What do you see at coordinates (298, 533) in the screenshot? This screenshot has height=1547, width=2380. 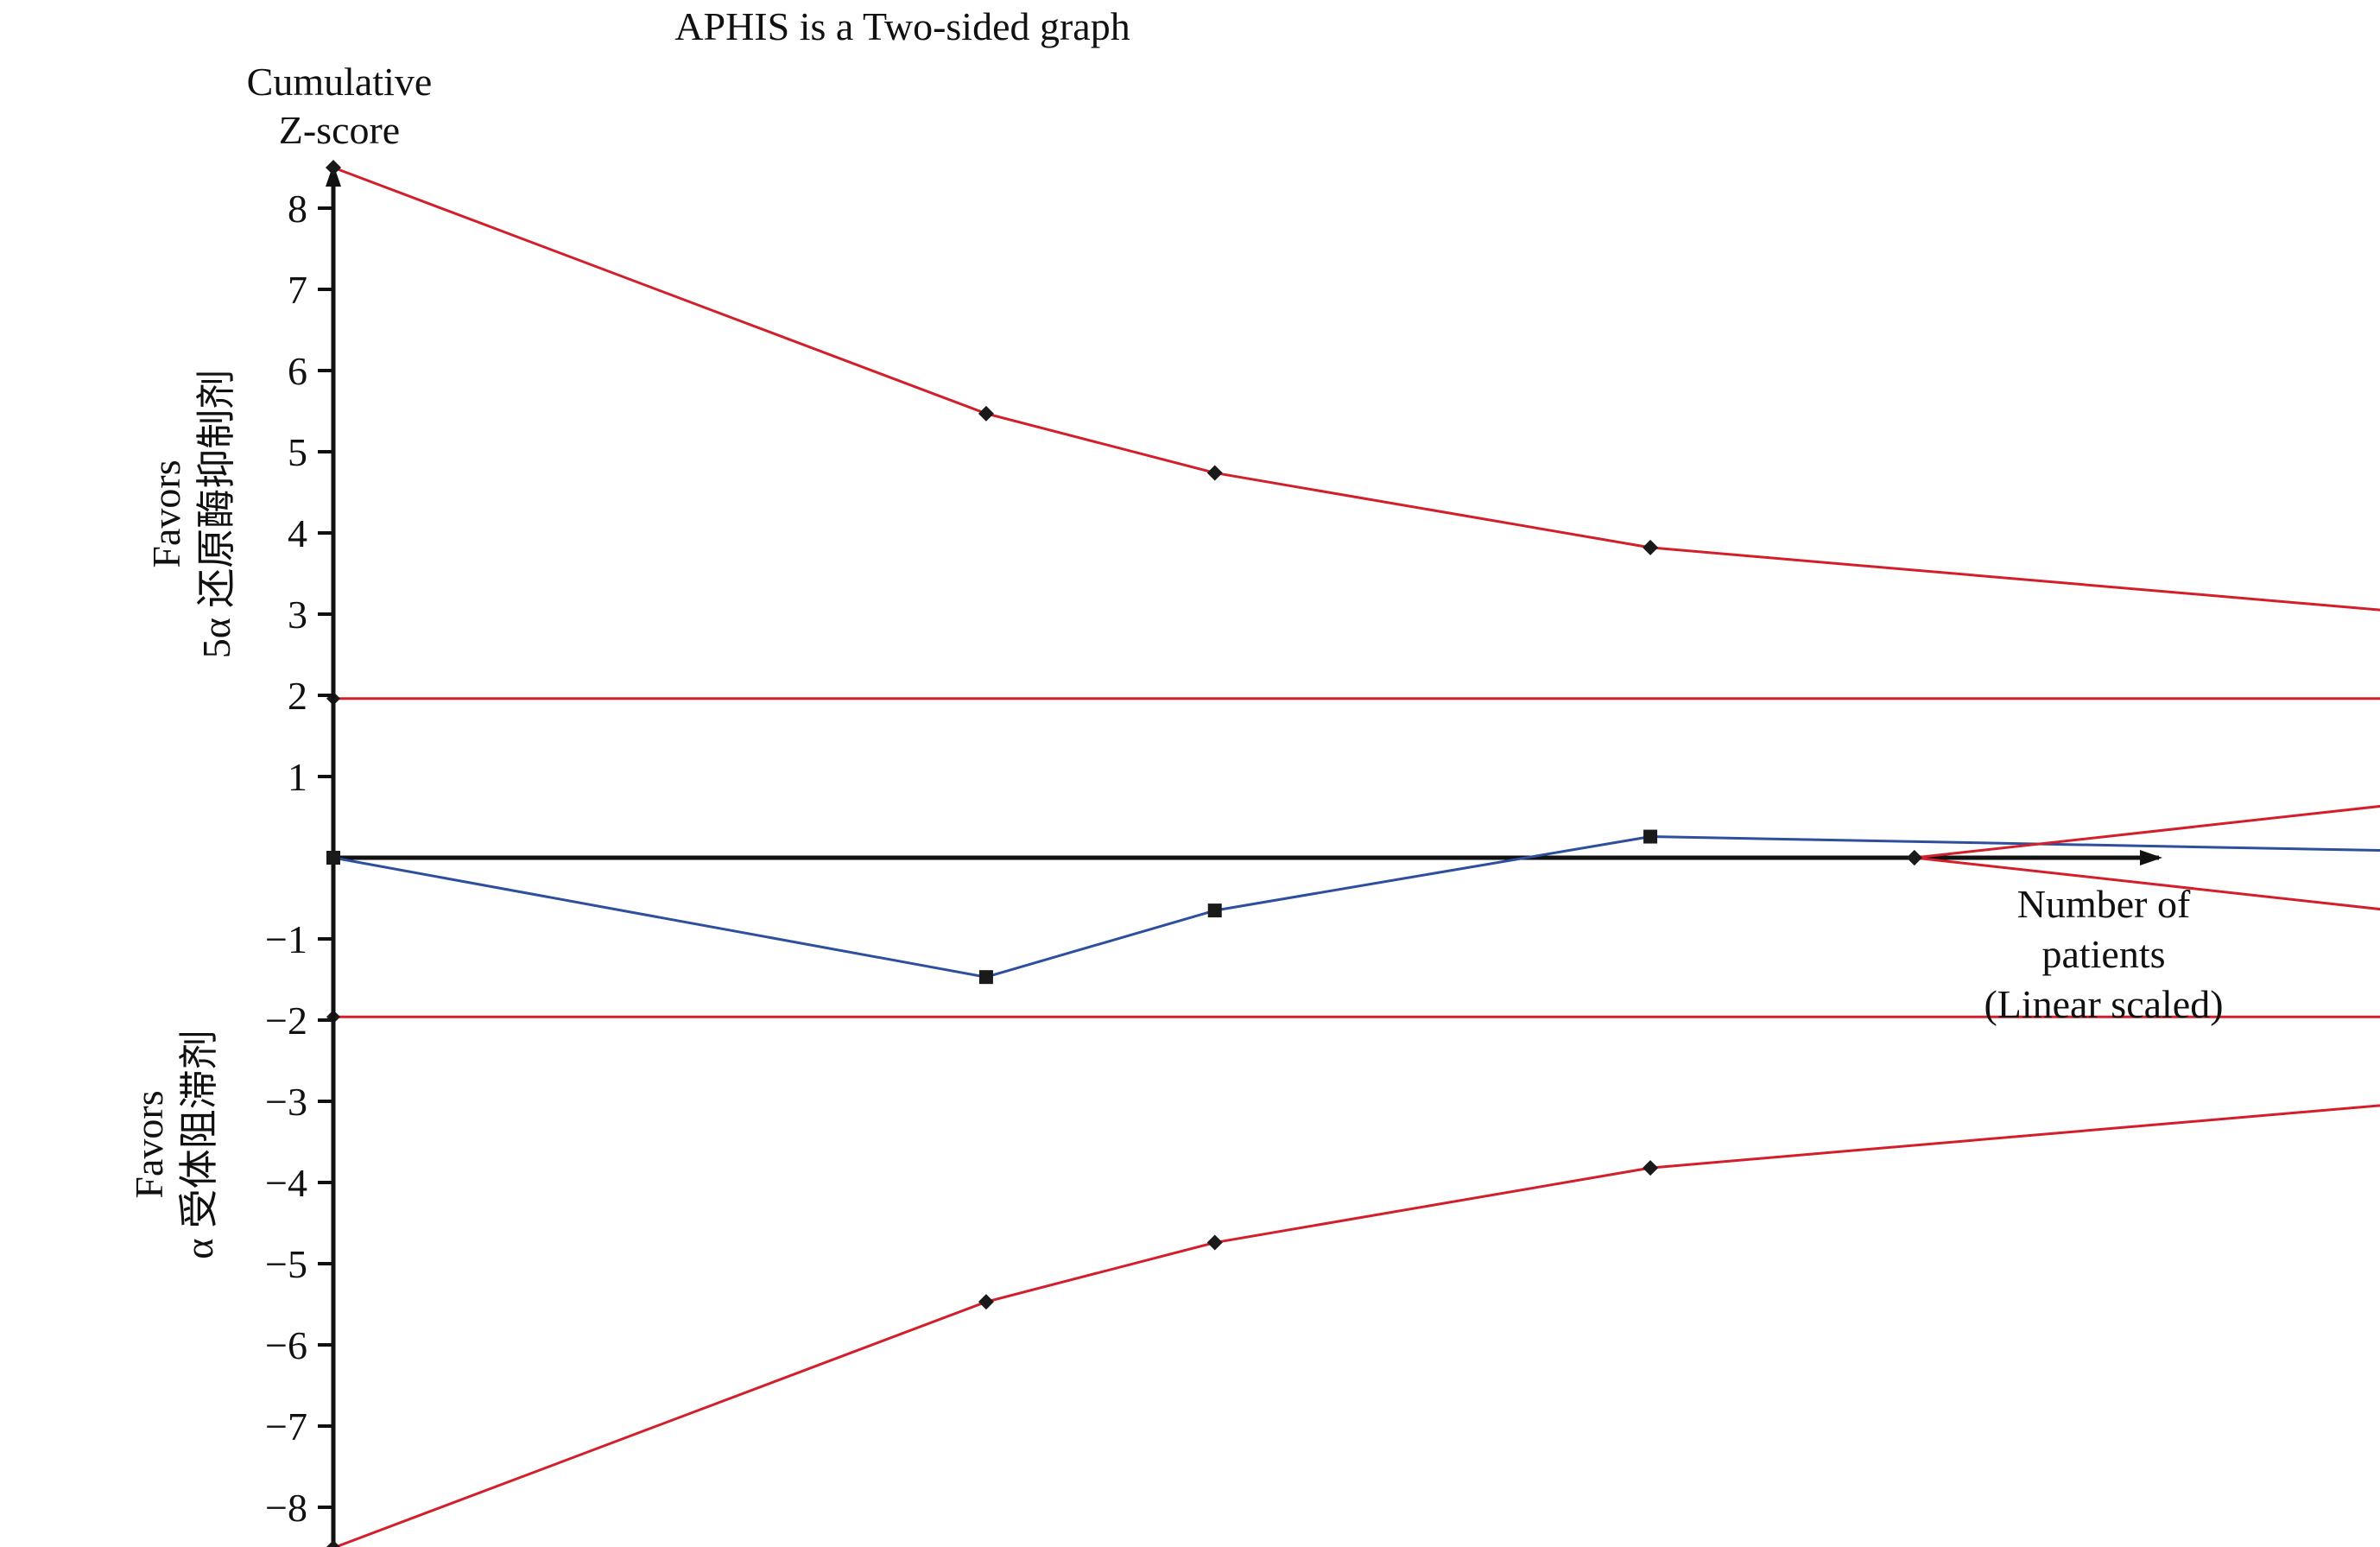 I see `y-tick-label: 4` at bounding box center [298, 533].